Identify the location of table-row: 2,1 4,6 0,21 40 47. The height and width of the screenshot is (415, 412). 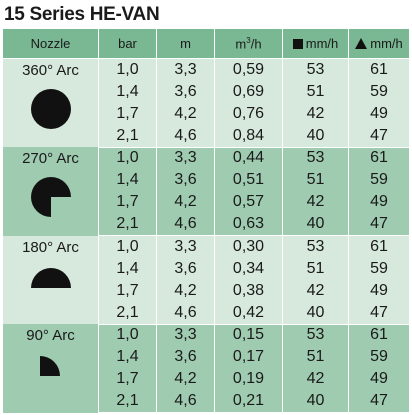
(206, 402).